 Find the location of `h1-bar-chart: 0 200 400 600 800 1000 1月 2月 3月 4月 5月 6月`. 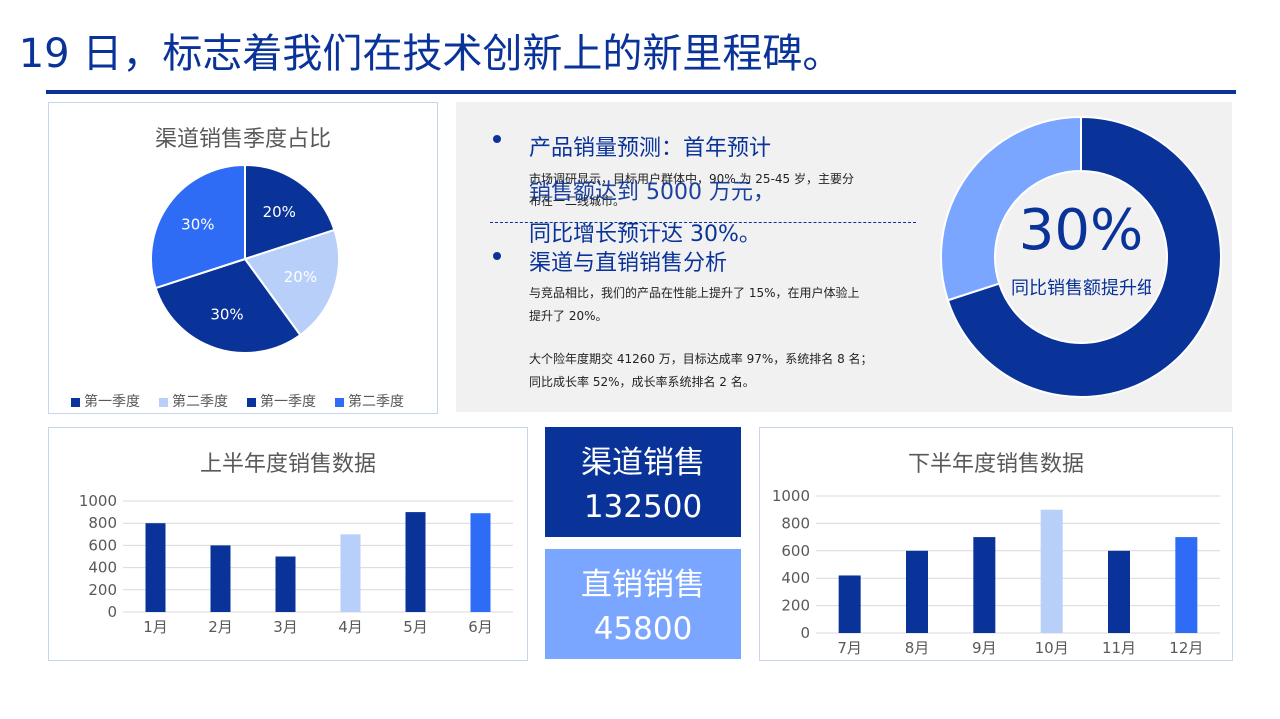

h1-bar-chart: 0 200 400 600 800 1000 1月 2月 3月 4月 5月 6月 is located at coordinates (296, 564).